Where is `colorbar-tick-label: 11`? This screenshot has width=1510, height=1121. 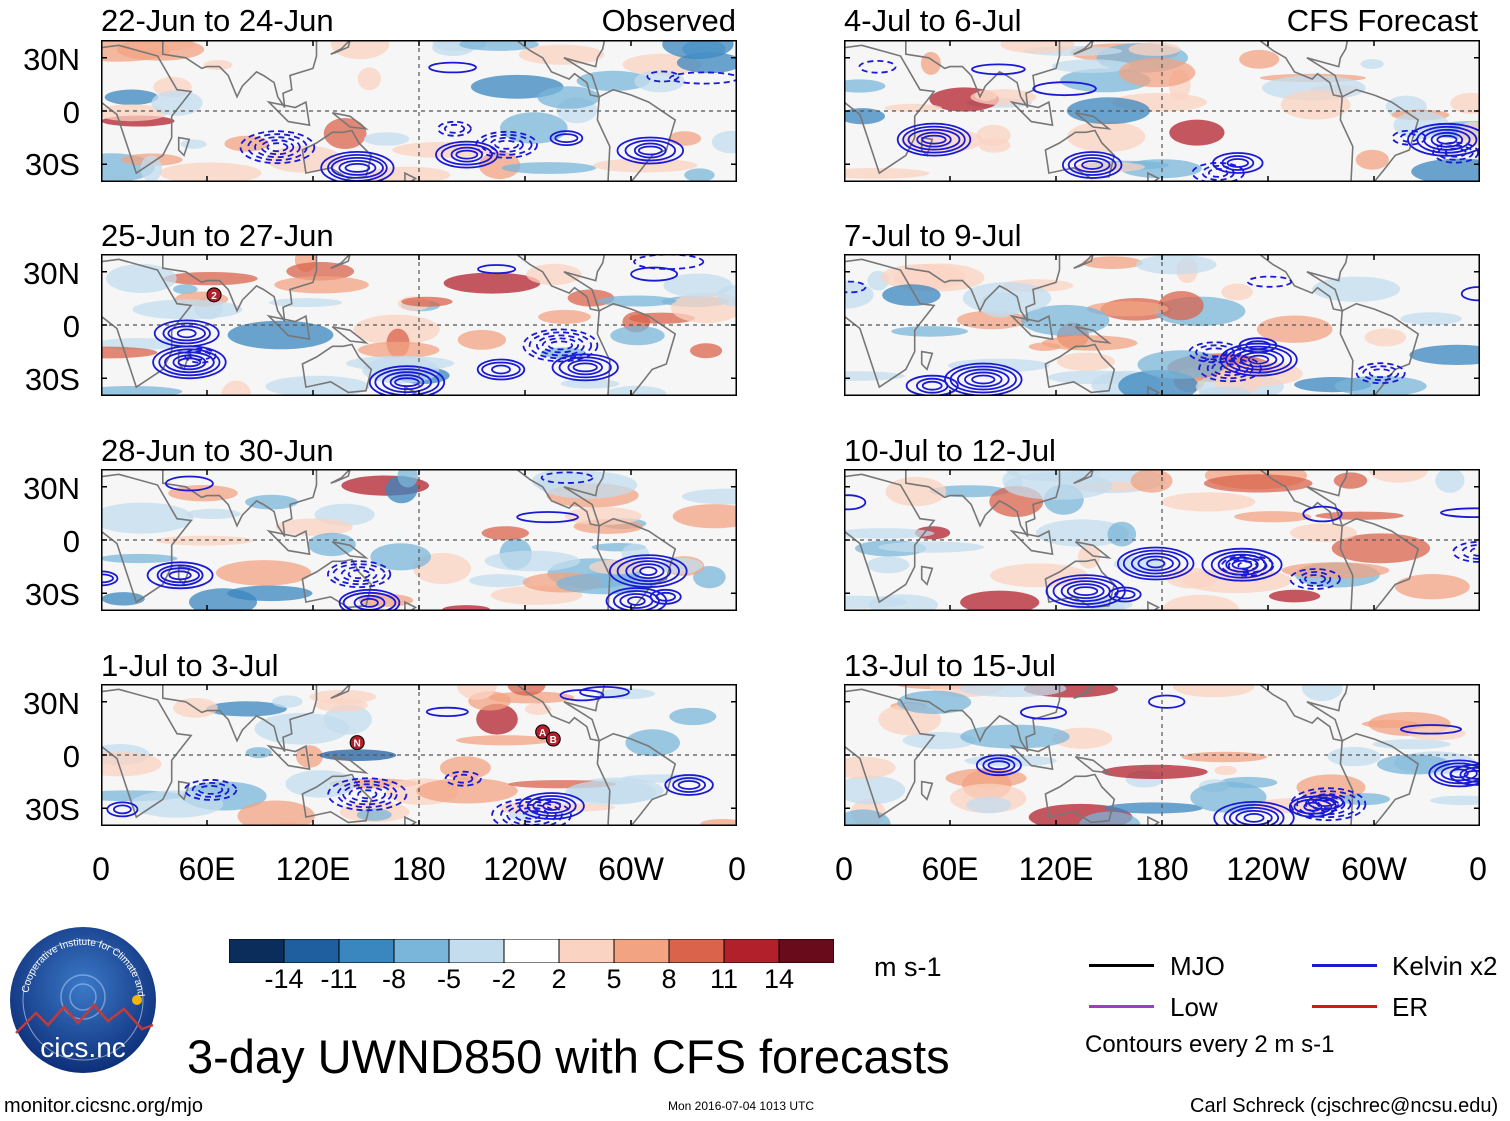 colorbar-tick-label: 11 is located at coordinates (724, 979).